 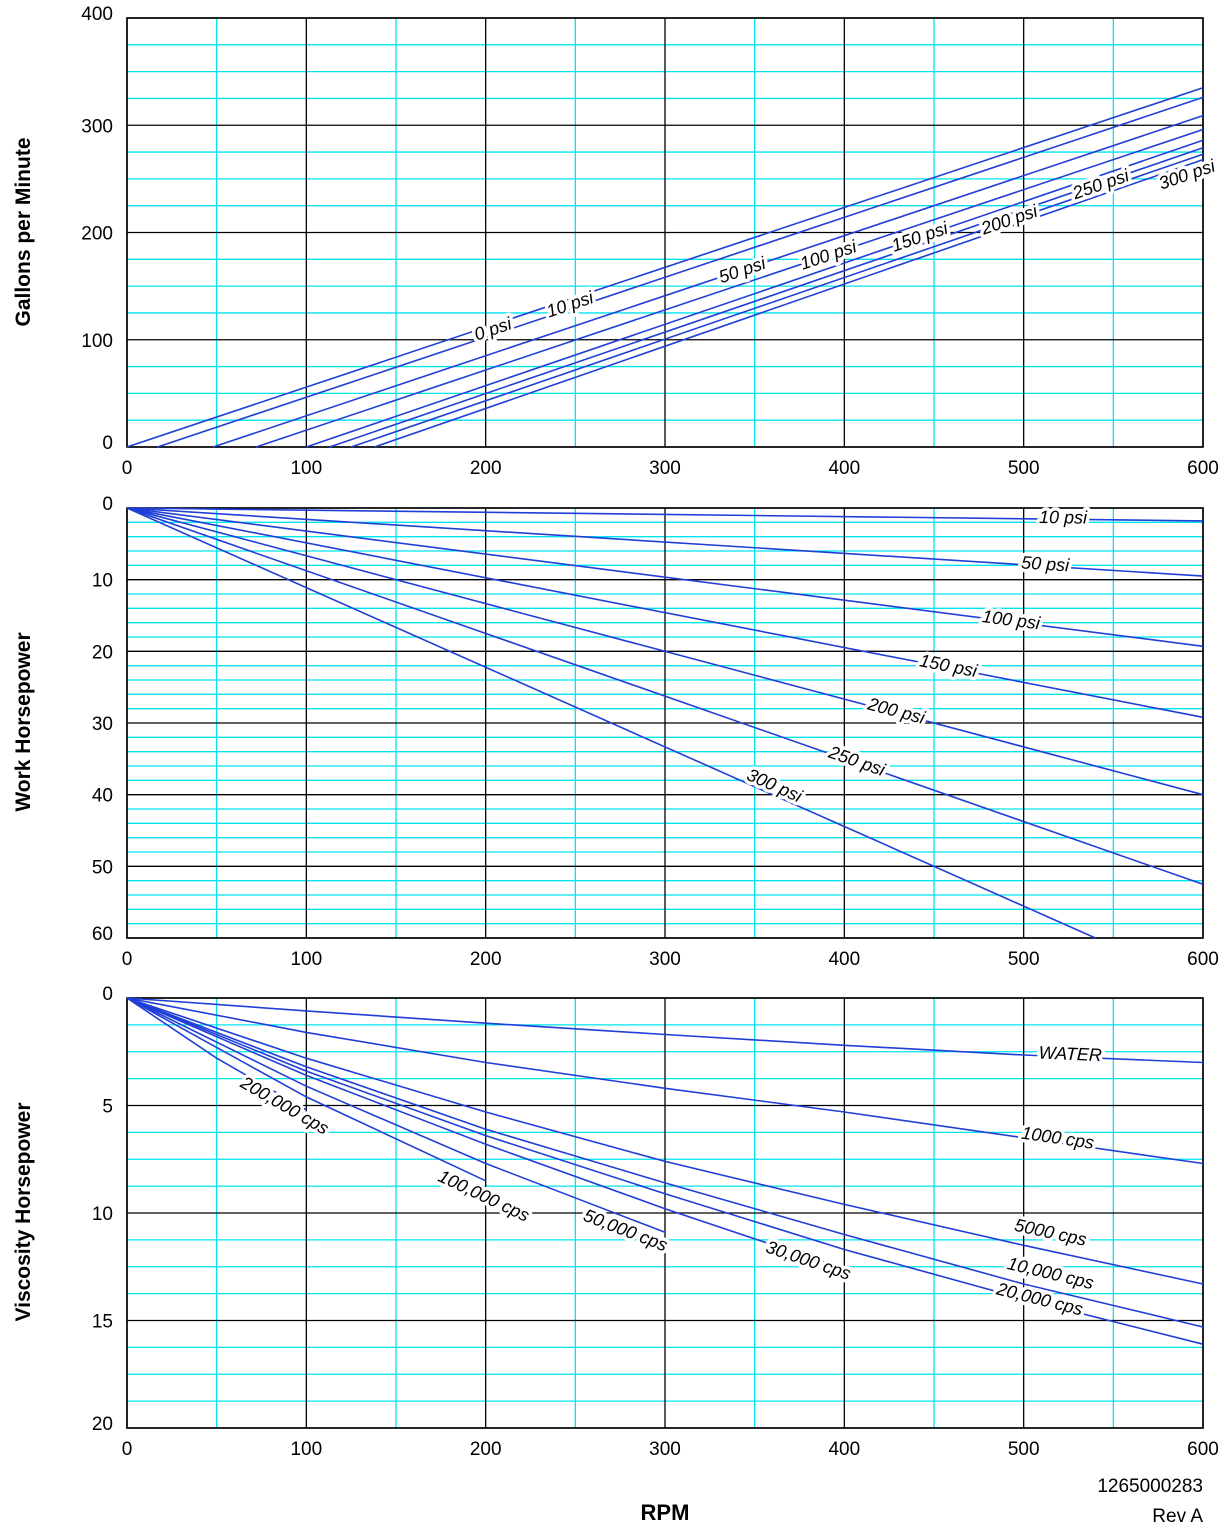 I want to click on y-tick-label: 200, so click(x=97, y=234).